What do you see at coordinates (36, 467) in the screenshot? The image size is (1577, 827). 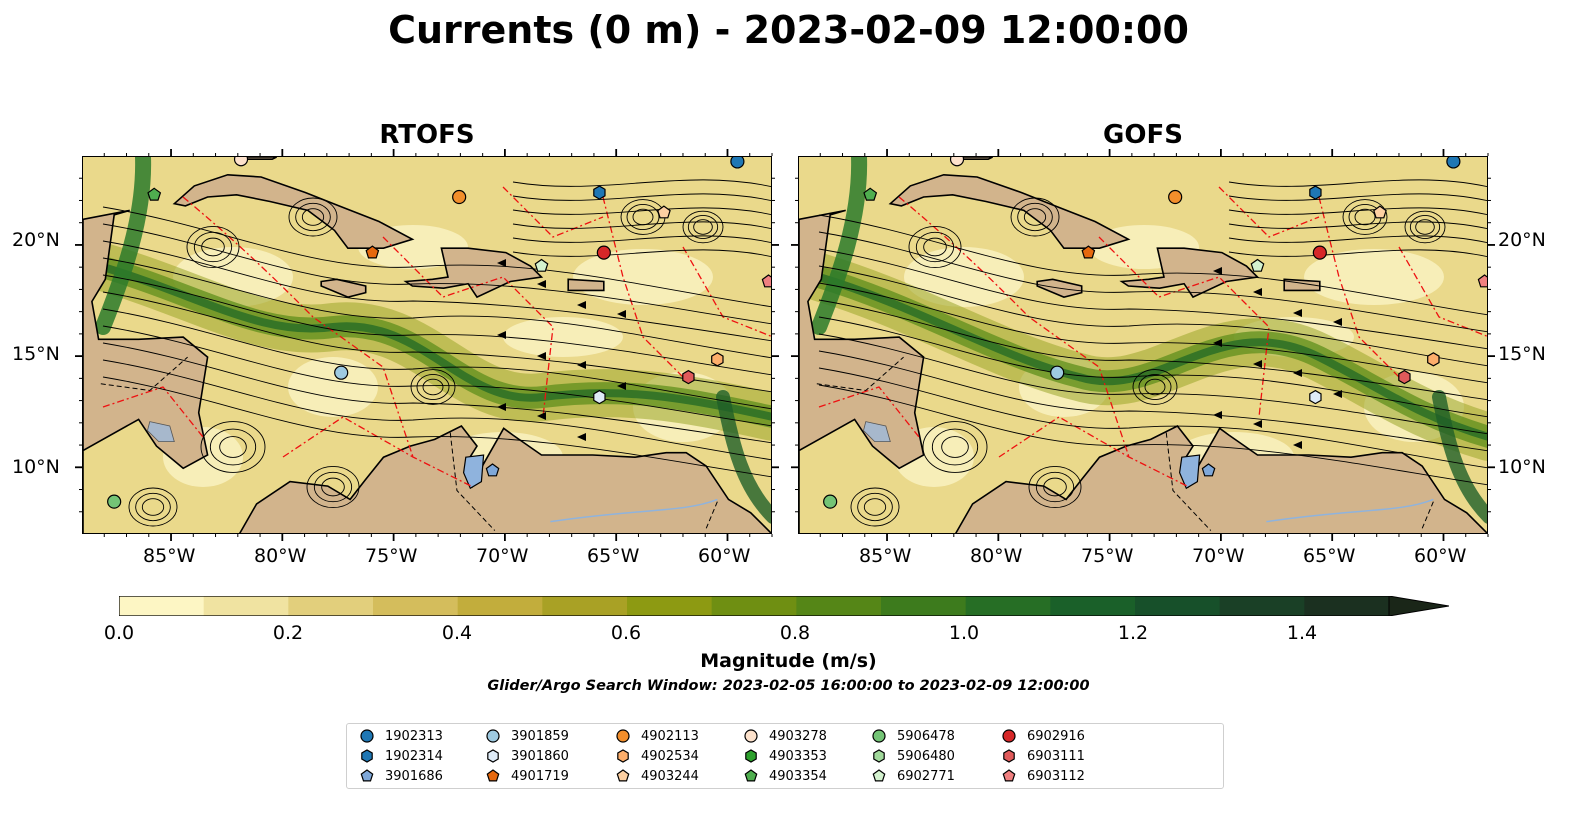 I see `lat-tick-label: 10°N` at bounding box center [36, 467].